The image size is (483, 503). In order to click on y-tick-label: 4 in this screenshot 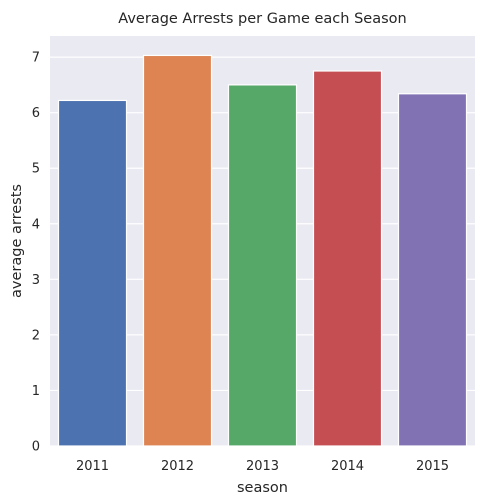, I will do `click(36, 224)`.